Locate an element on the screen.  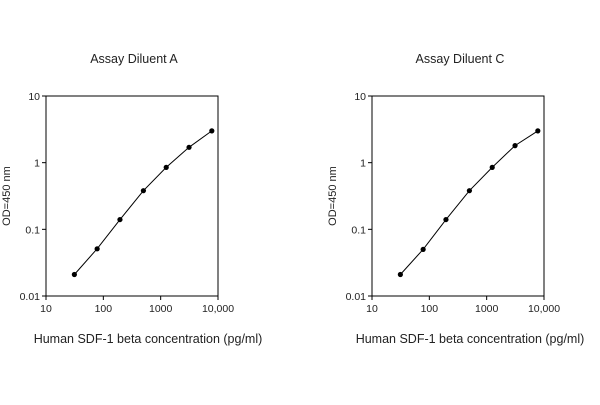
chart-2-y-axis-label: OD=450 nm is located at coordinates (333, 196).